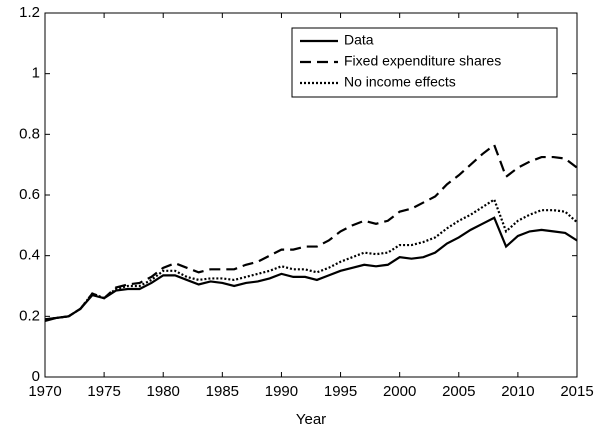  Describe the element at coordinates (36, 73) in the screenshot. I see `y-tick-label: 1` at that location.